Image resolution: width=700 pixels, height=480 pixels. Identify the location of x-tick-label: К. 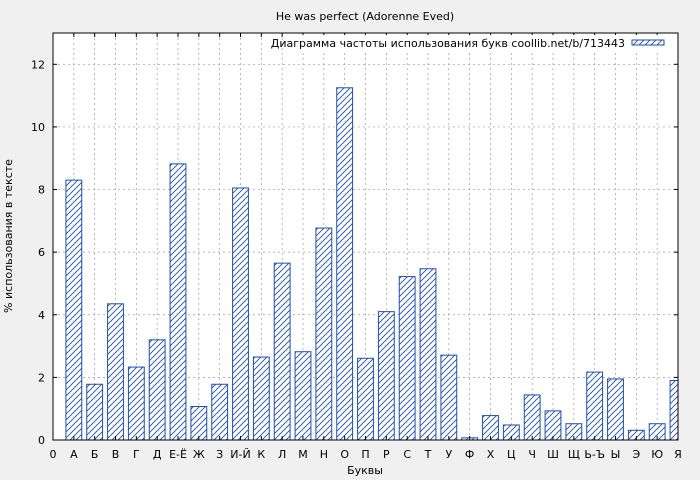
(261, 454).